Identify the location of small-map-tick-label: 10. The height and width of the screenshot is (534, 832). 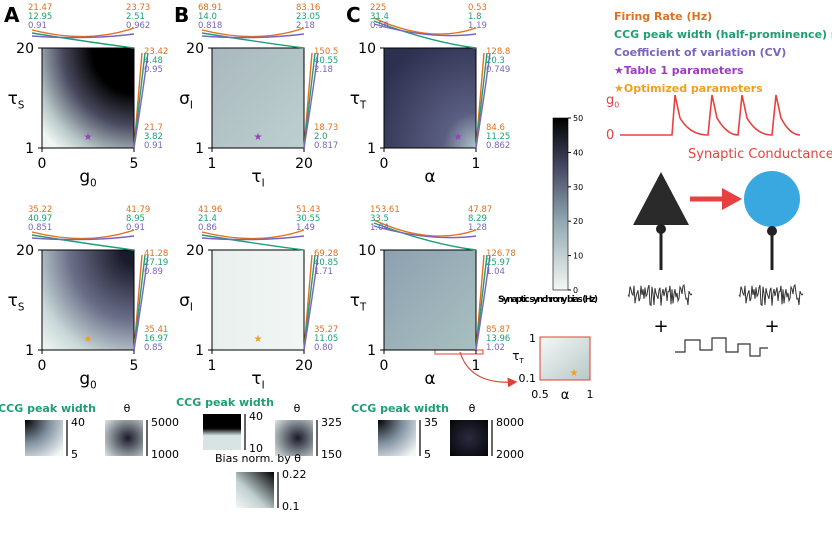
(256, 448).